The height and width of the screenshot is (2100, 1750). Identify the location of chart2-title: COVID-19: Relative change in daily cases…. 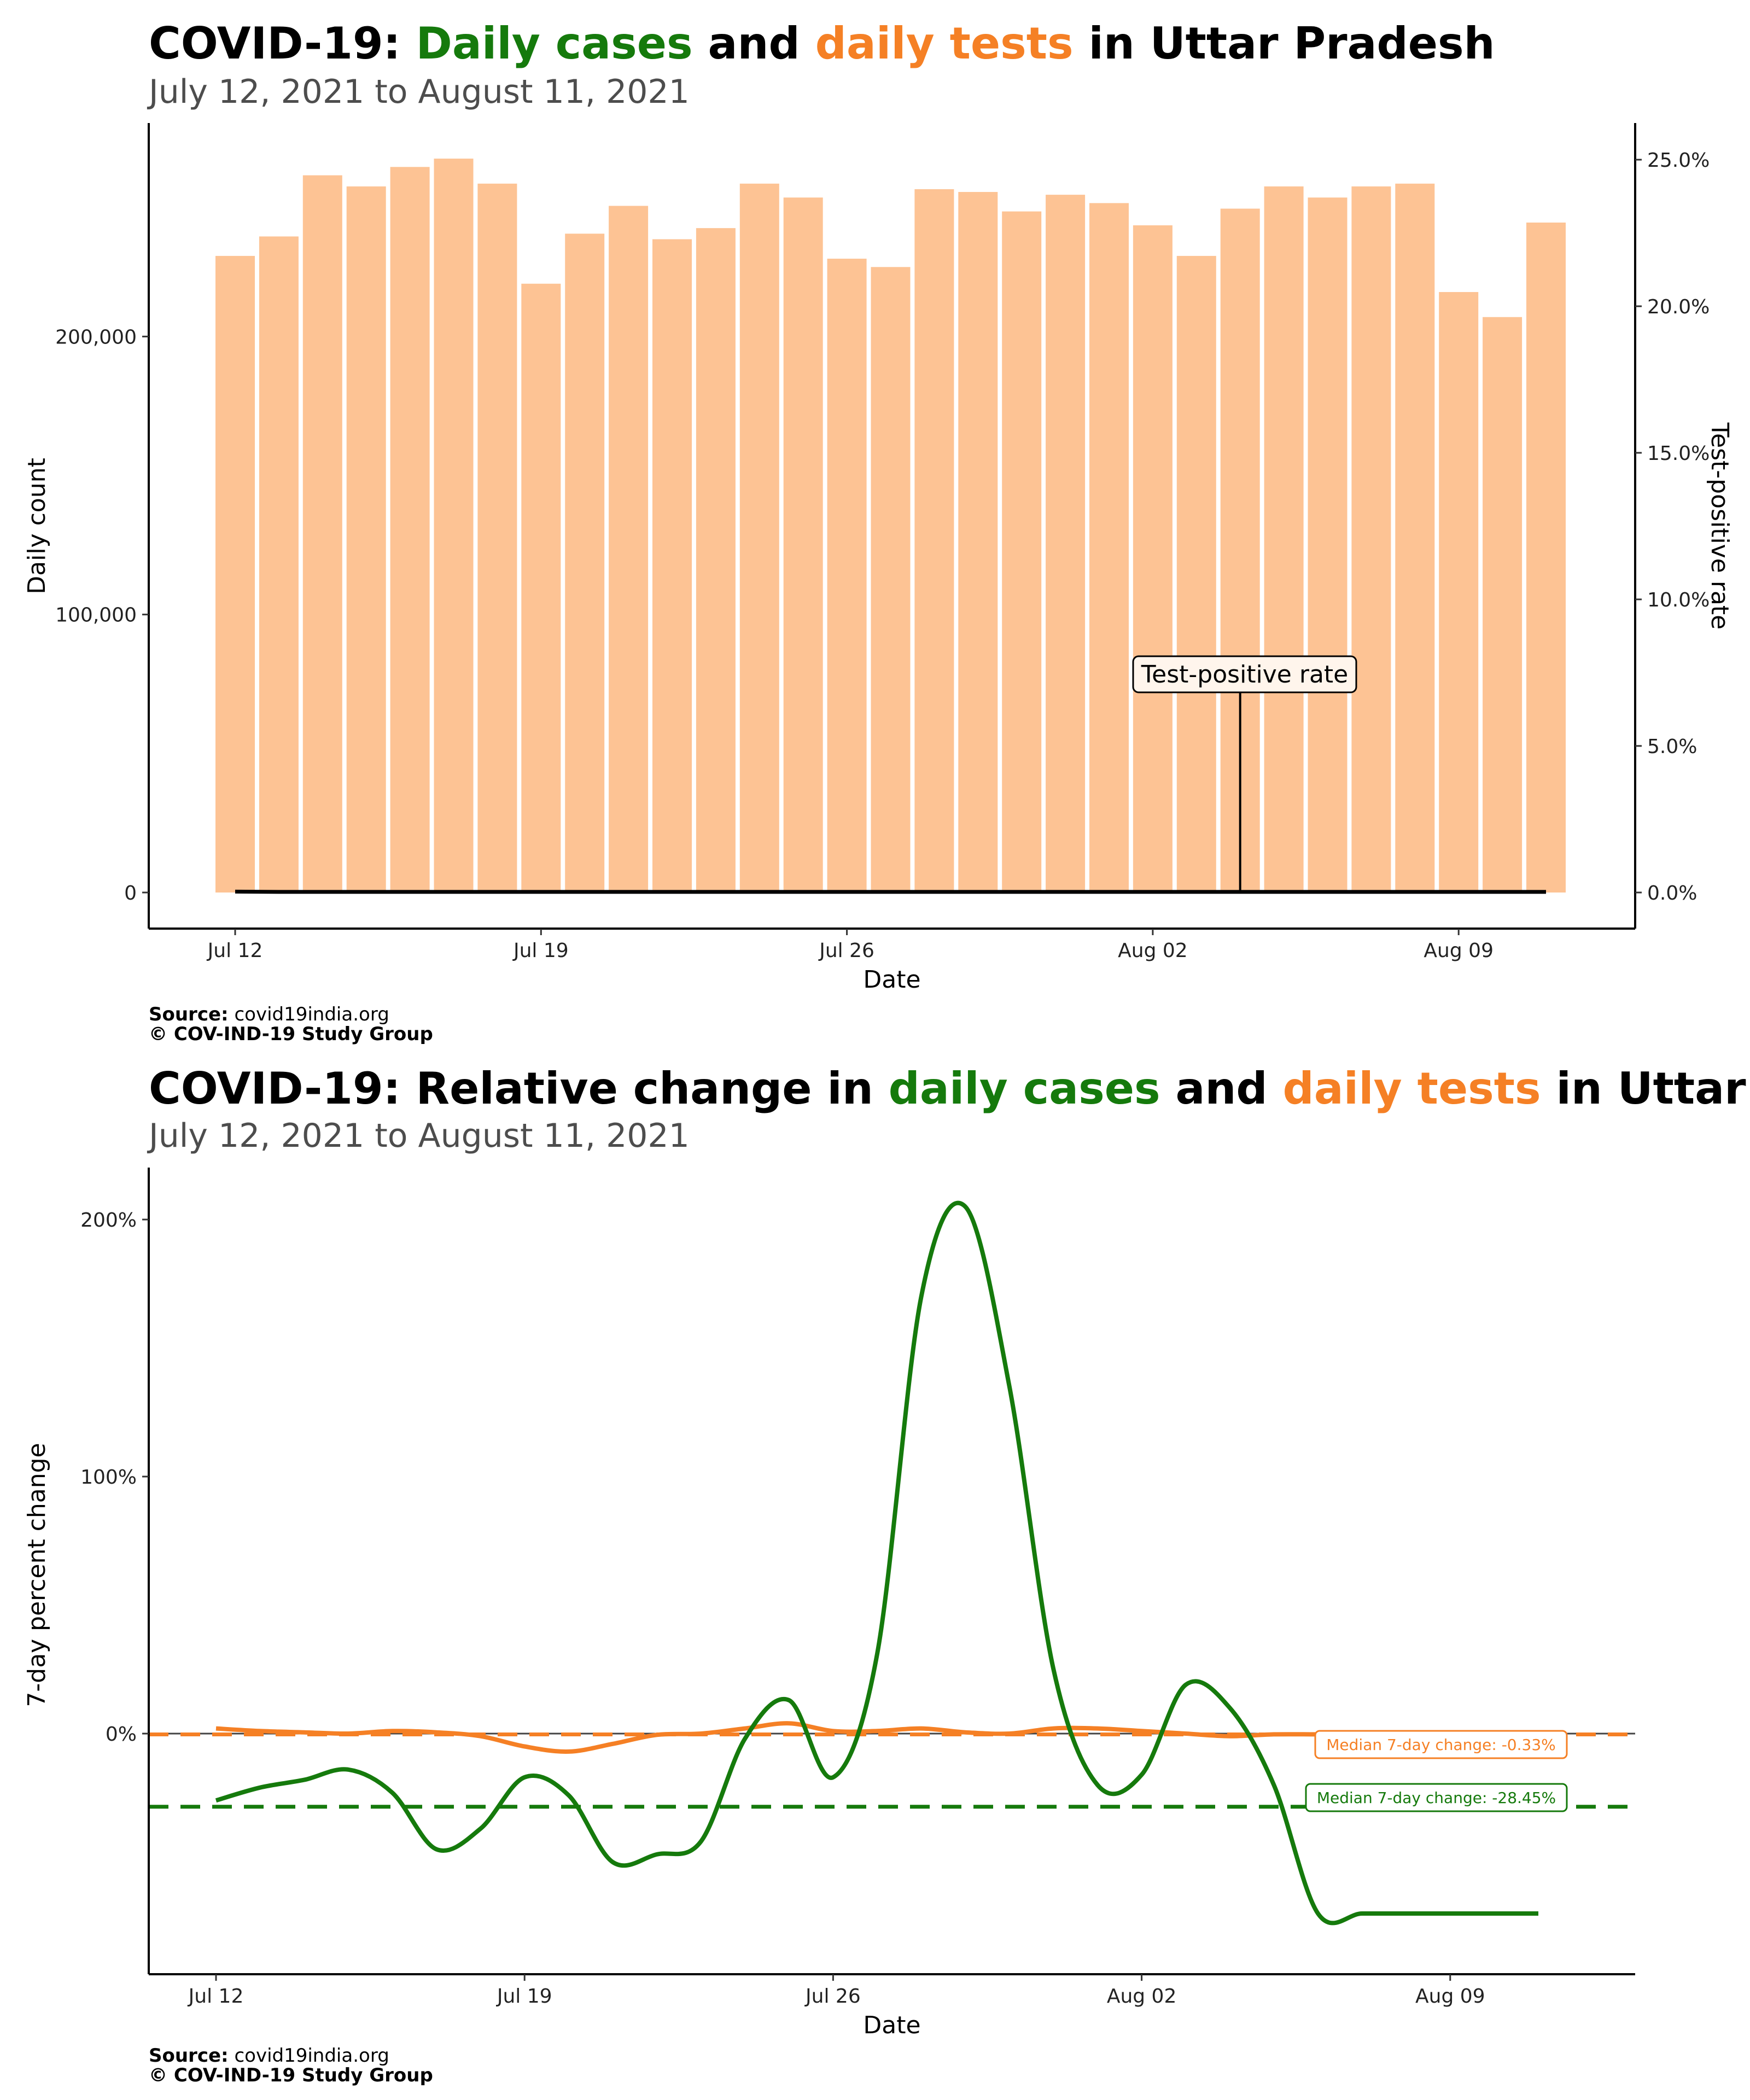
(949, 1088).